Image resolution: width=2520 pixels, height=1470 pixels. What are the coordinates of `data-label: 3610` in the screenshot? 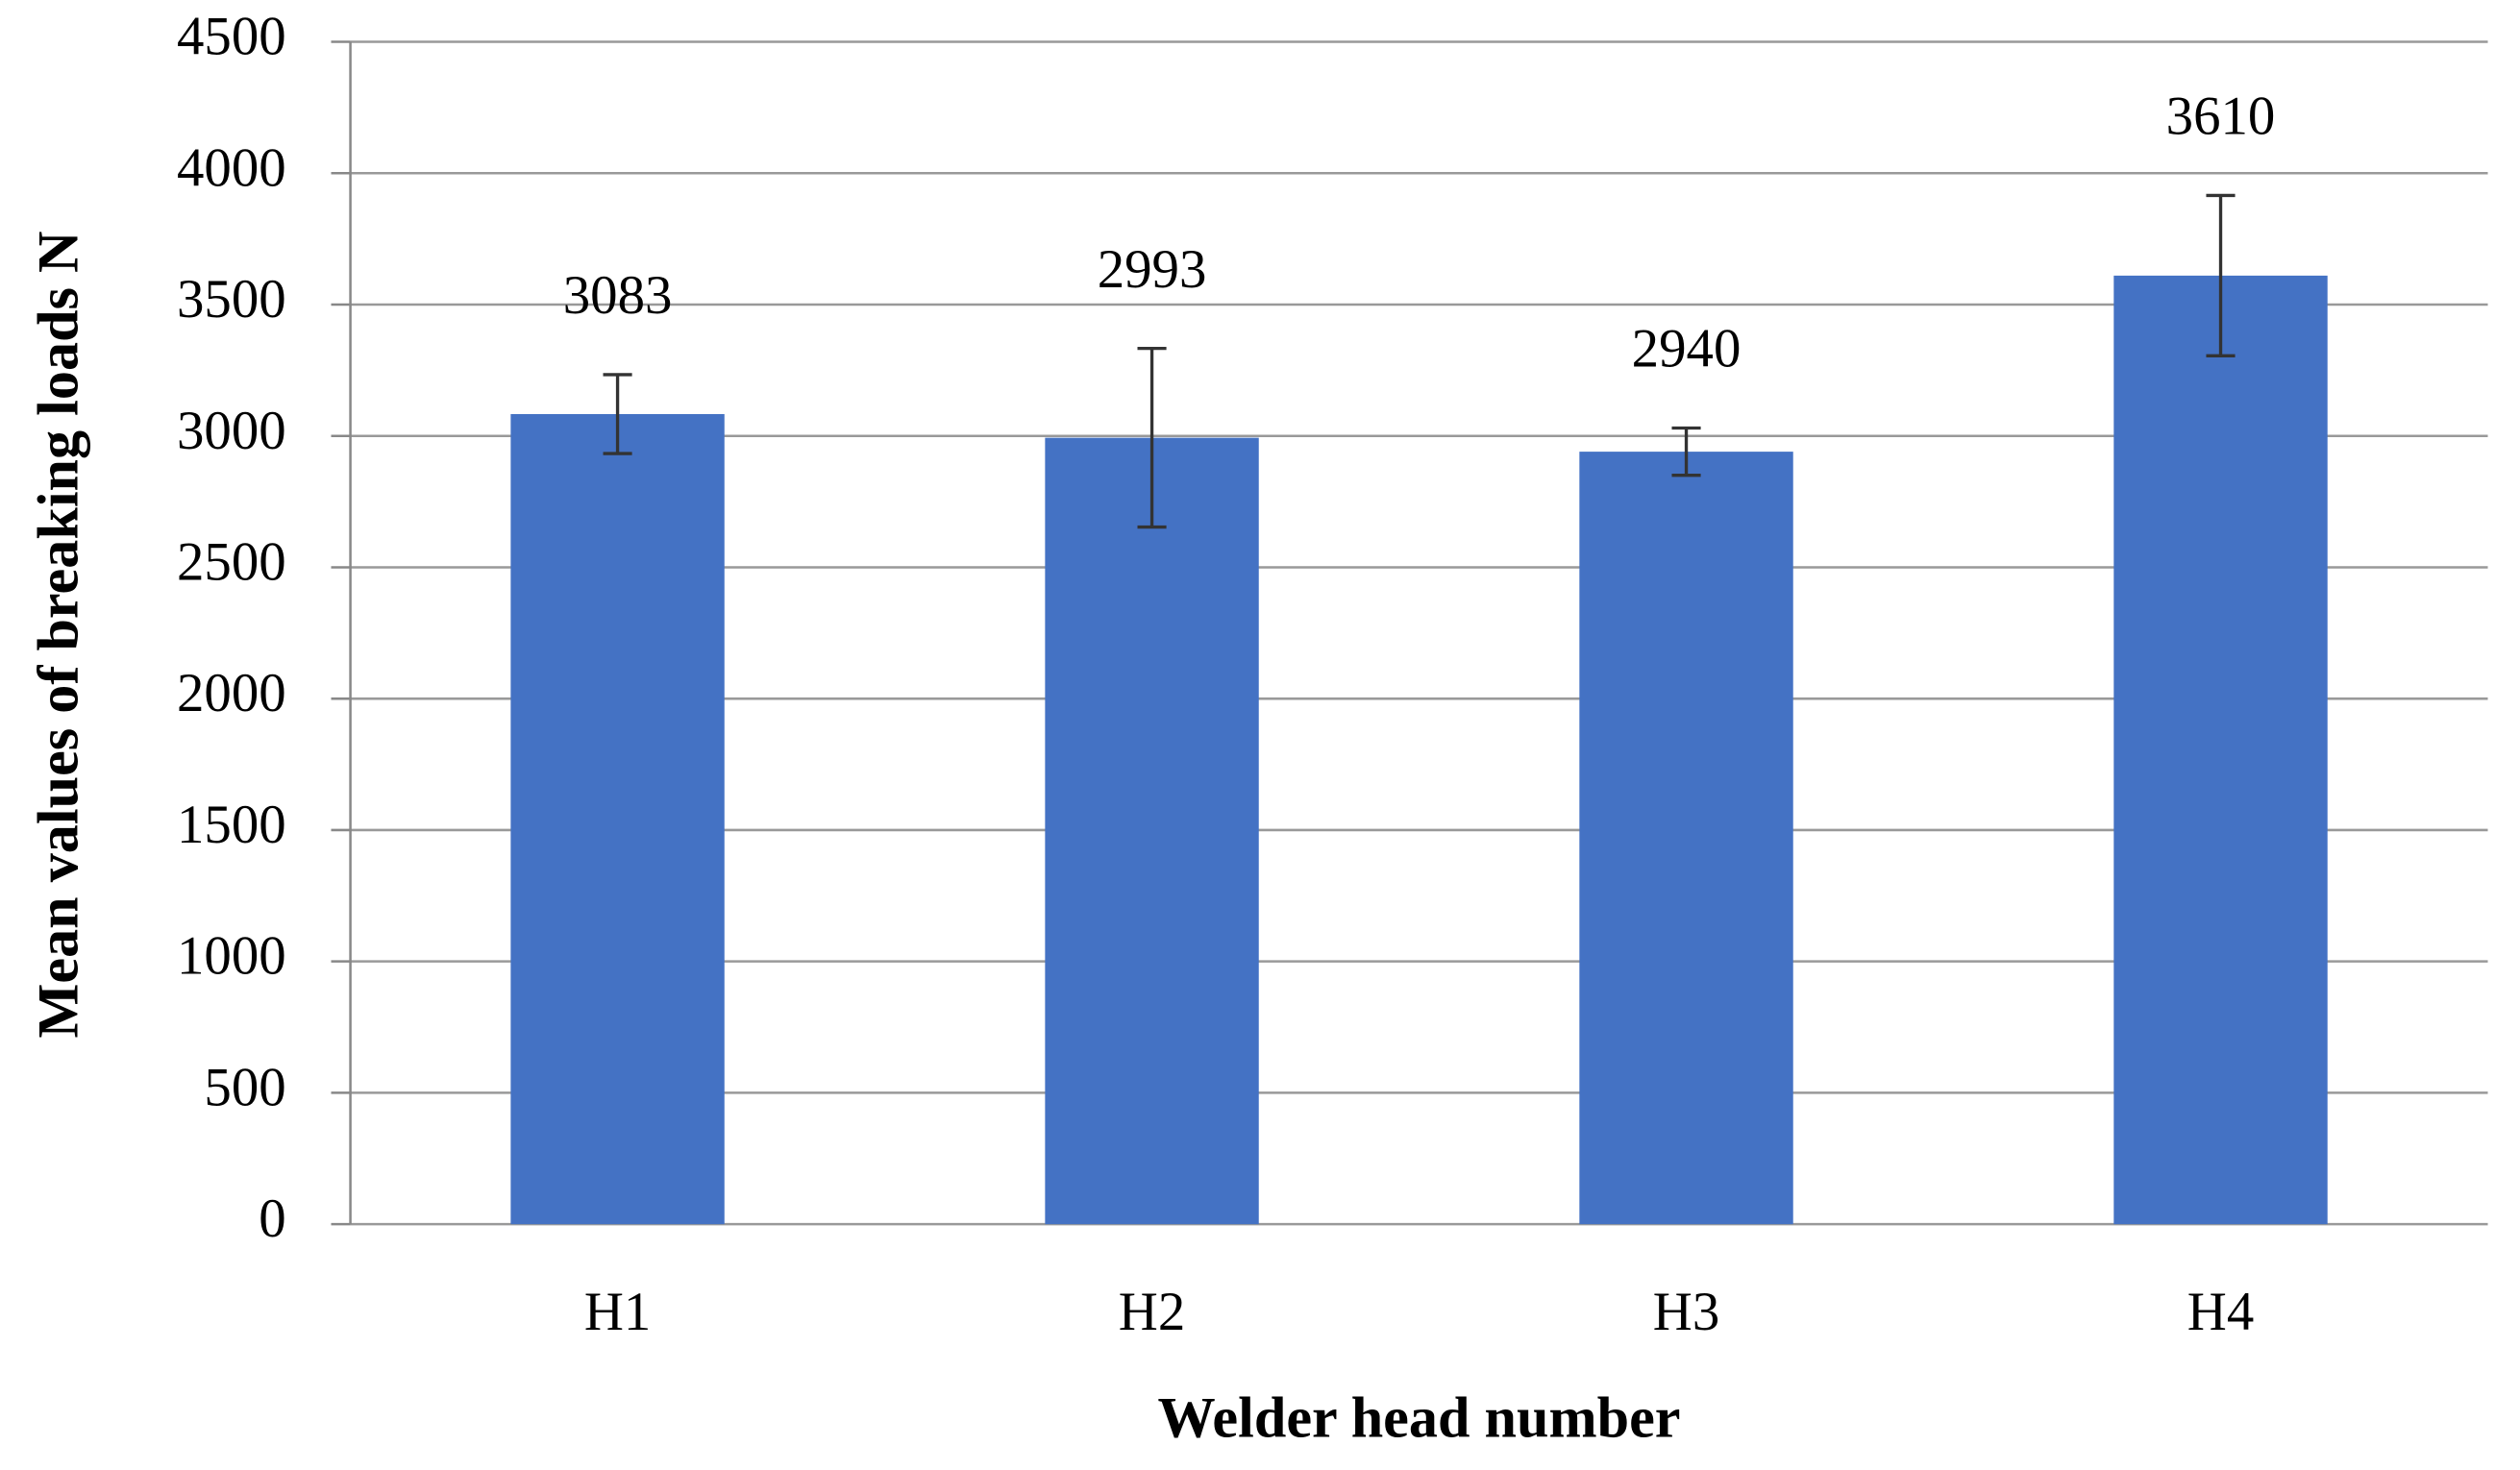 It's located at (2221, 116).